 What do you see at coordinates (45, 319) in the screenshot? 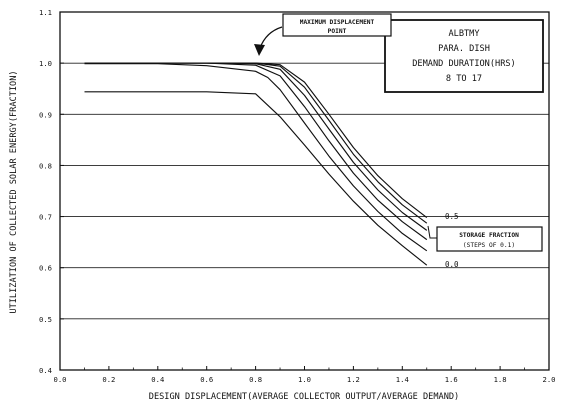
I see `y-tick-label: 0.5` at bounding box center [45, 319].